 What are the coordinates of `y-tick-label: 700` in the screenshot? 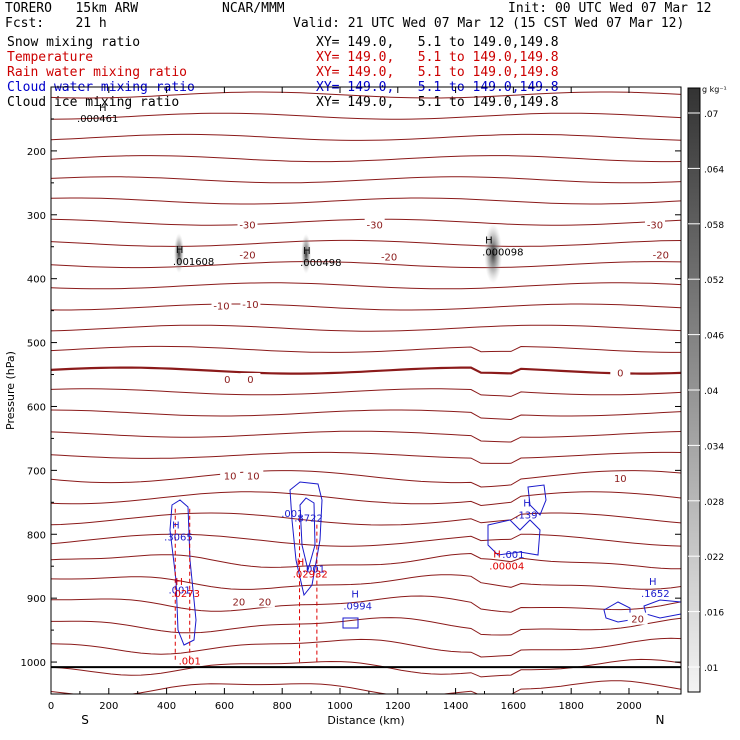 It's located at (36, 471).